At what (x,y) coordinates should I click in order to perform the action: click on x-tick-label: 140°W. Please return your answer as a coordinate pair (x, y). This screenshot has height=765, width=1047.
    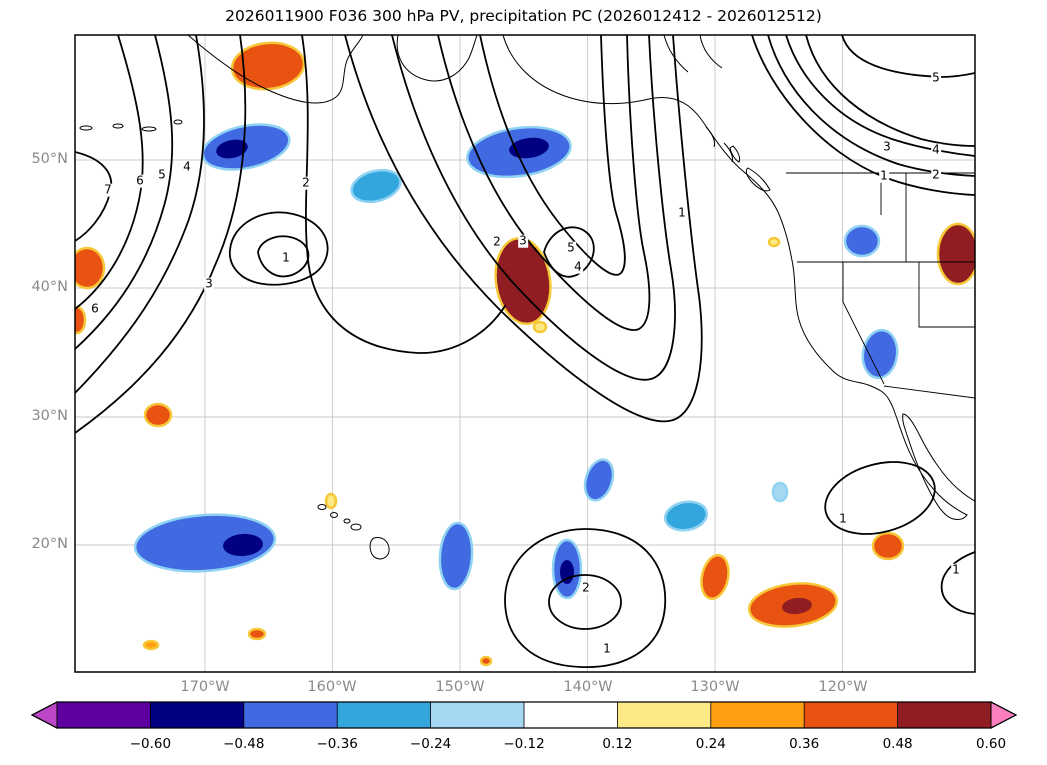
    Looking at the image, I should click on (588, 687).